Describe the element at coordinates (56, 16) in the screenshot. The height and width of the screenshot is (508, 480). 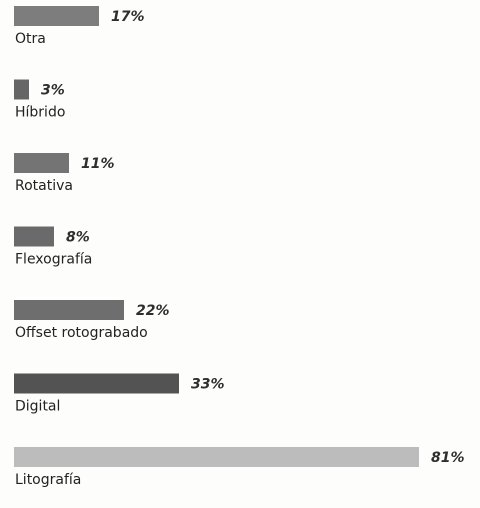
I see `bar-otra` at that location.